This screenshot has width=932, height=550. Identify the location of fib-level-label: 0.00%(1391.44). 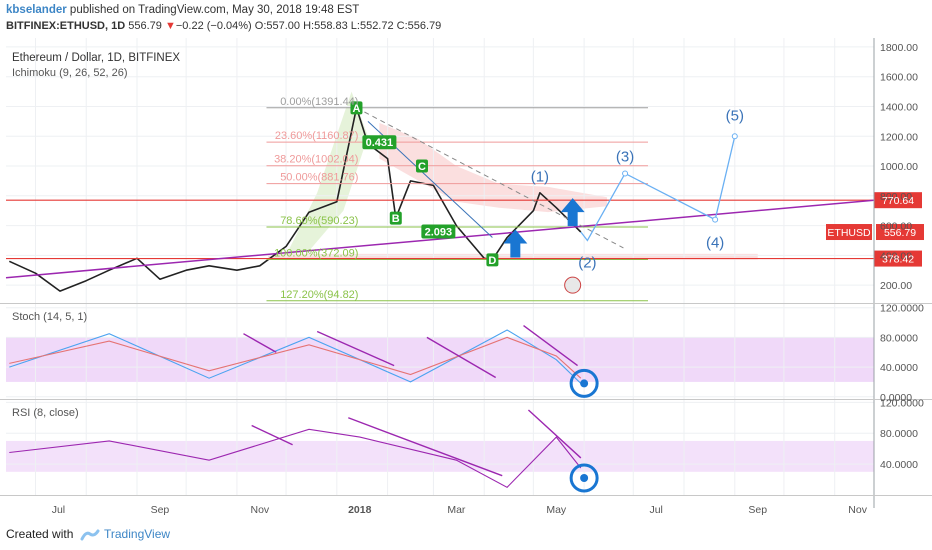
(319, 102).